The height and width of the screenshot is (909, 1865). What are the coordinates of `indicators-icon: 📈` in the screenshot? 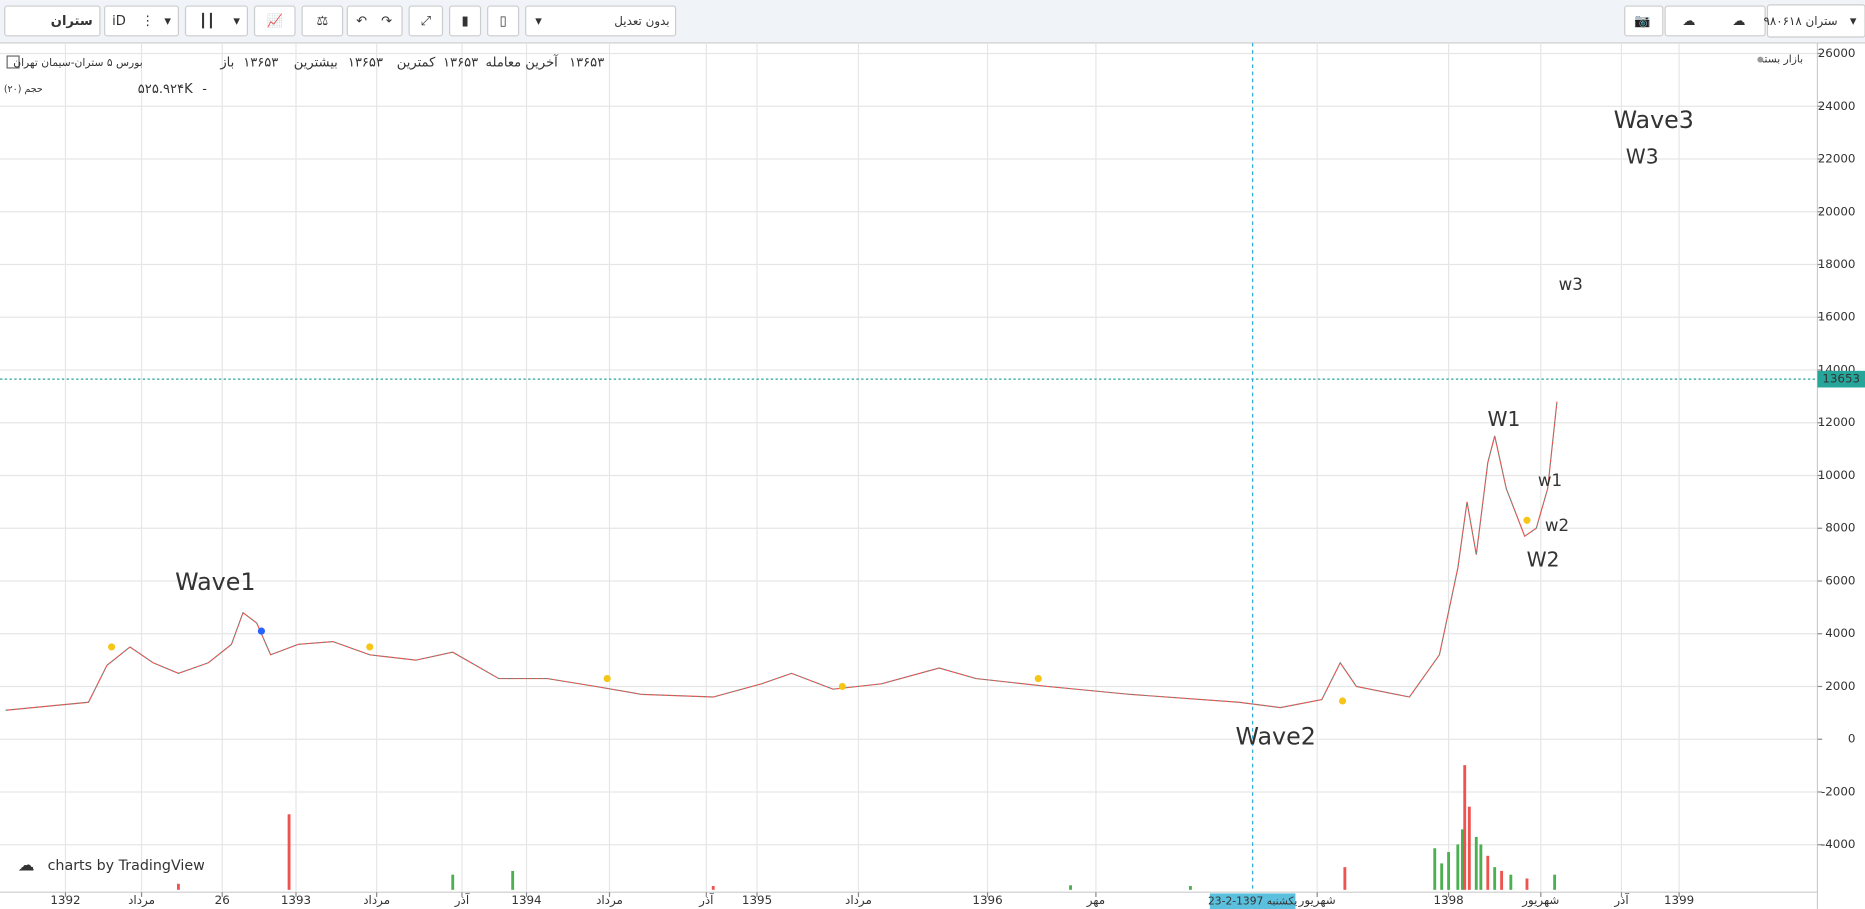 It's located at (275, 21).